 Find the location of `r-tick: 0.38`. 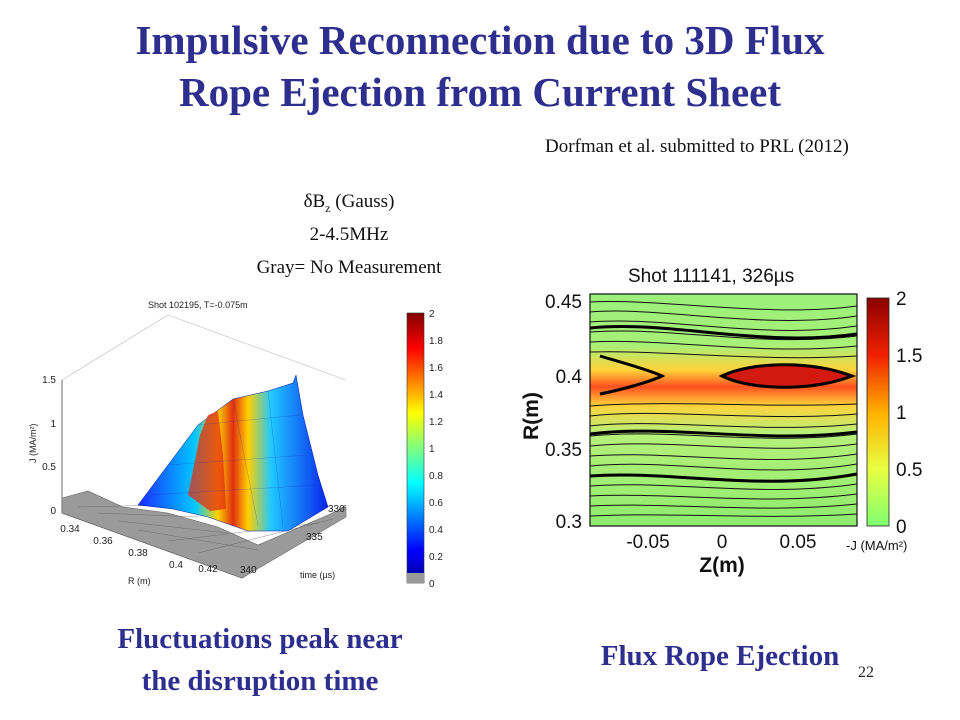

r-tick: 0.38 is located at coordinates (138, 553).